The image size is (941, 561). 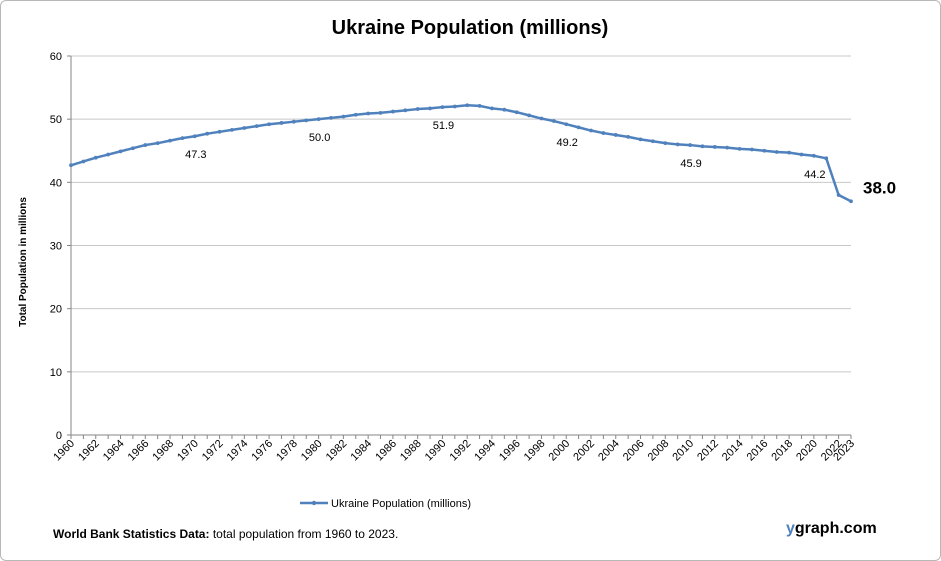 What do you see at coordinates (287, 451) in the screenshot?
I see `x-tick-label-1978: 1978` at bounding box center [287, 451].